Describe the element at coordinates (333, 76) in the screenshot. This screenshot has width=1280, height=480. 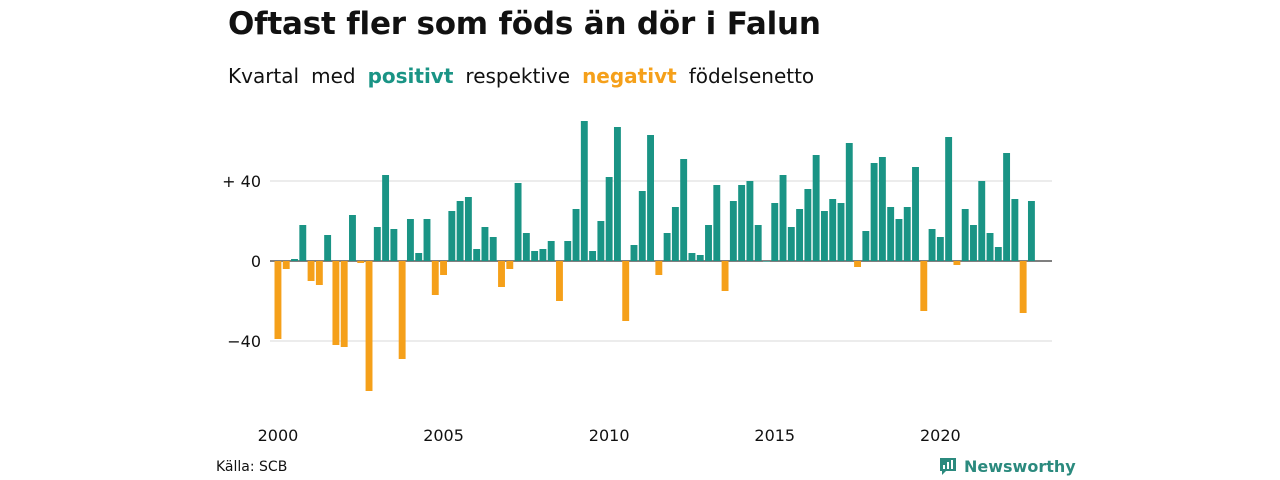
I see `subtitle-text-2: med` at that location.